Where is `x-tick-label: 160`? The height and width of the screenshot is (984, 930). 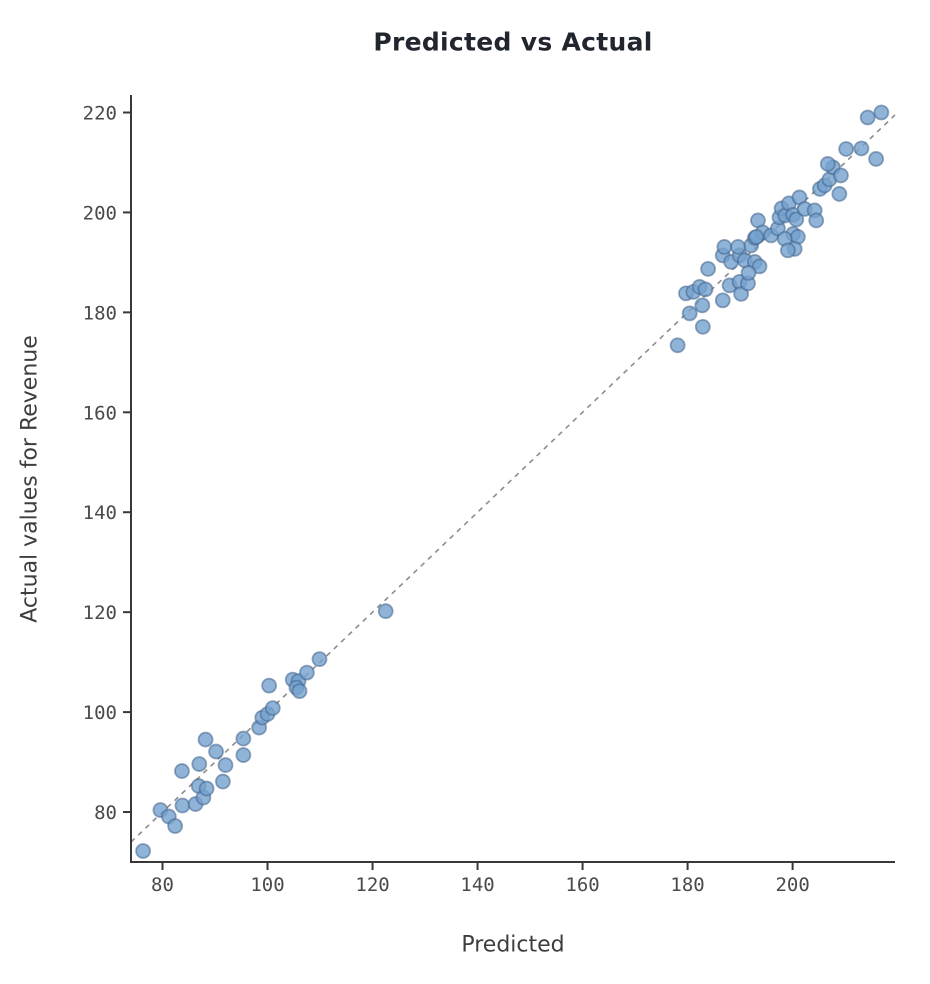
x-tick-label: 160 is located at coordinates (582, 885).